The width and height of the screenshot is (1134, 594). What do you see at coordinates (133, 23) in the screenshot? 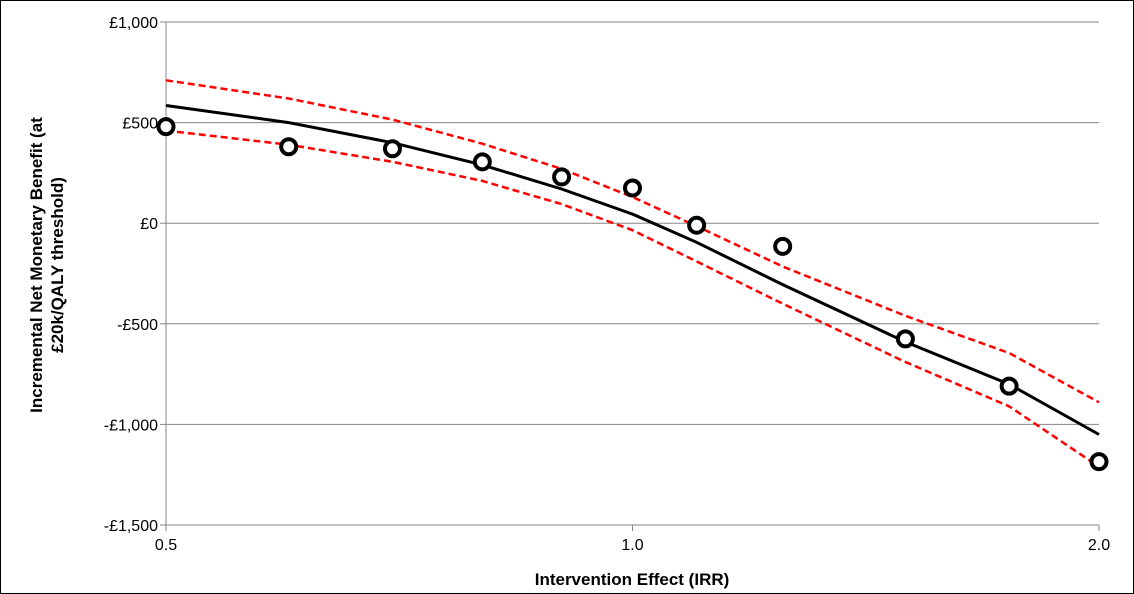
I see `y-tick-label: £1,000` at bounding box center [133, 23].